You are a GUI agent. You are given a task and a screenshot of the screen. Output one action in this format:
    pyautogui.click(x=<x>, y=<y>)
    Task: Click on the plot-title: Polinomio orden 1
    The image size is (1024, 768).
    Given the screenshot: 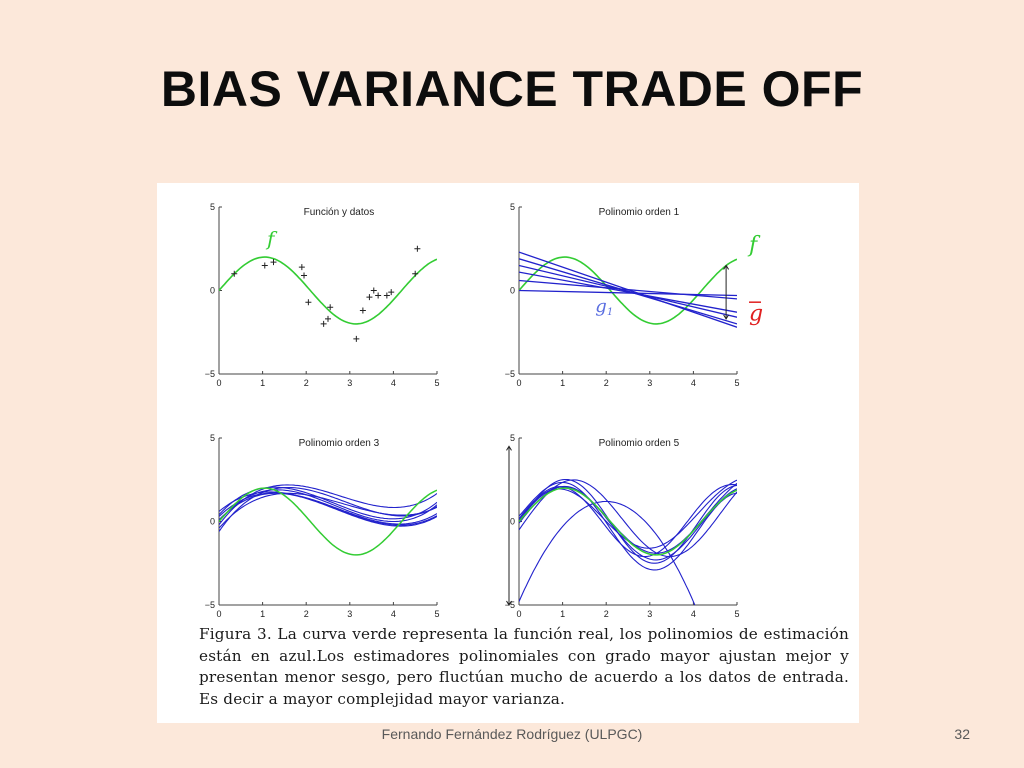 What is the action you would take?
    pyautogui.click(x=639, y=212)
    